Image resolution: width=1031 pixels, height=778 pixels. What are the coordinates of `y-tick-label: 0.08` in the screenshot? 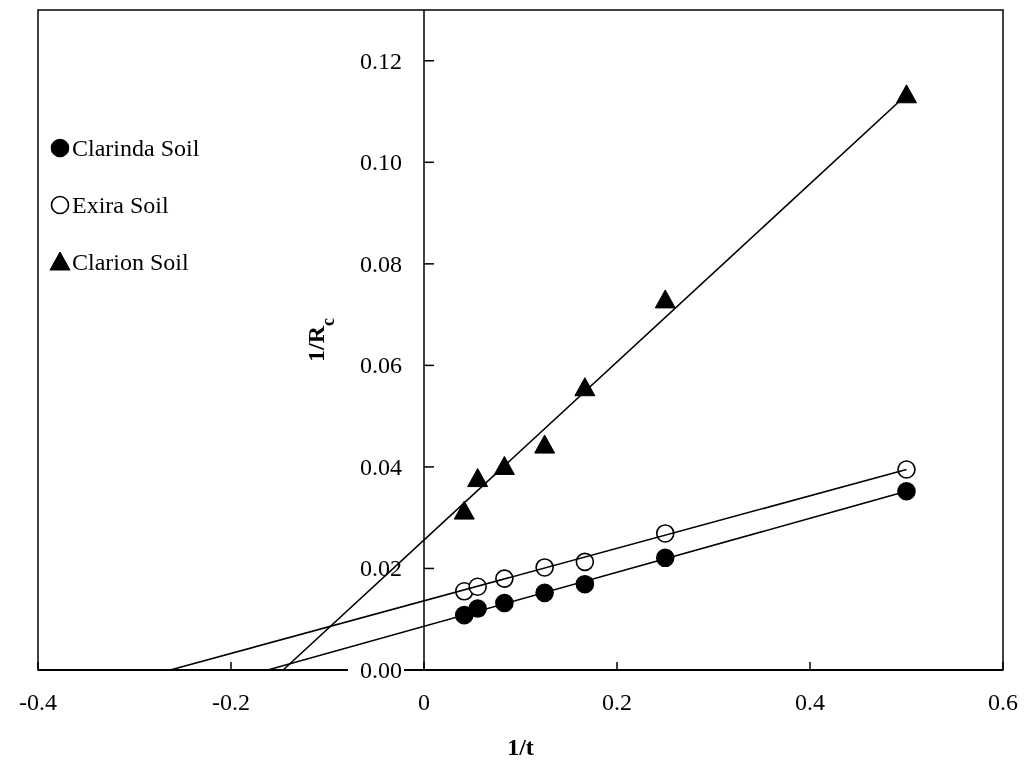 It's located at (381, 263).